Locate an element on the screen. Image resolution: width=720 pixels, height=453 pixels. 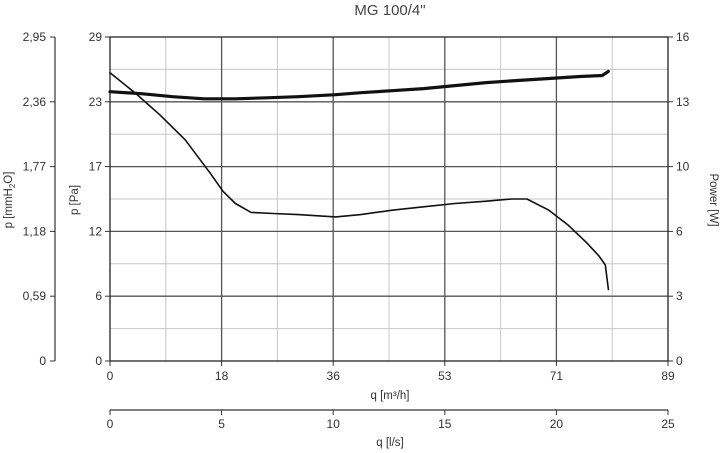
y-axis-mmh2o-label-end: O] is located at coordinates (9, 178).